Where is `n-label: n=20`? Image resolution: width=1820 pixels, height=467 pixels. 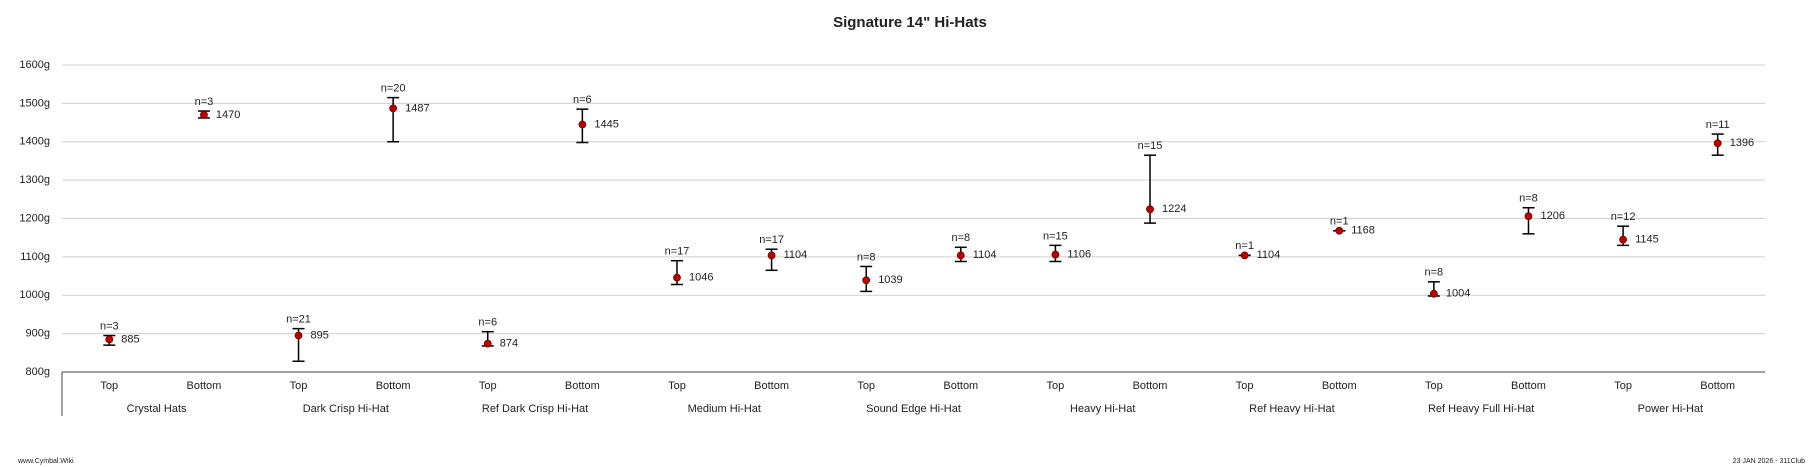 n-label: n=20 is located at coordinates (393, 89).